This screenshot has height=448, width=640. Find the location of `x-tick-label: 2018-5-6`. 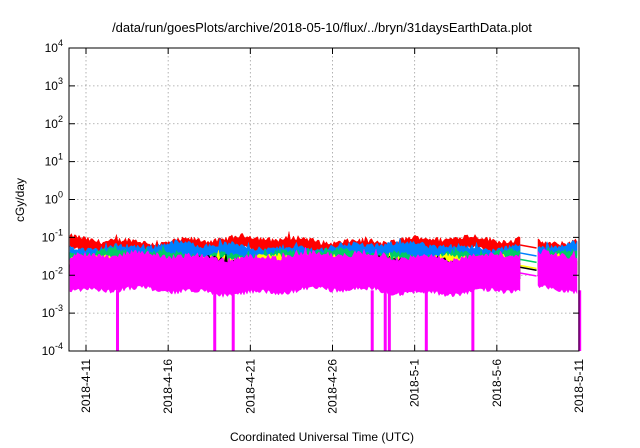

x-tick-label: 2018-5-6 is located at coordinates (497, 383).